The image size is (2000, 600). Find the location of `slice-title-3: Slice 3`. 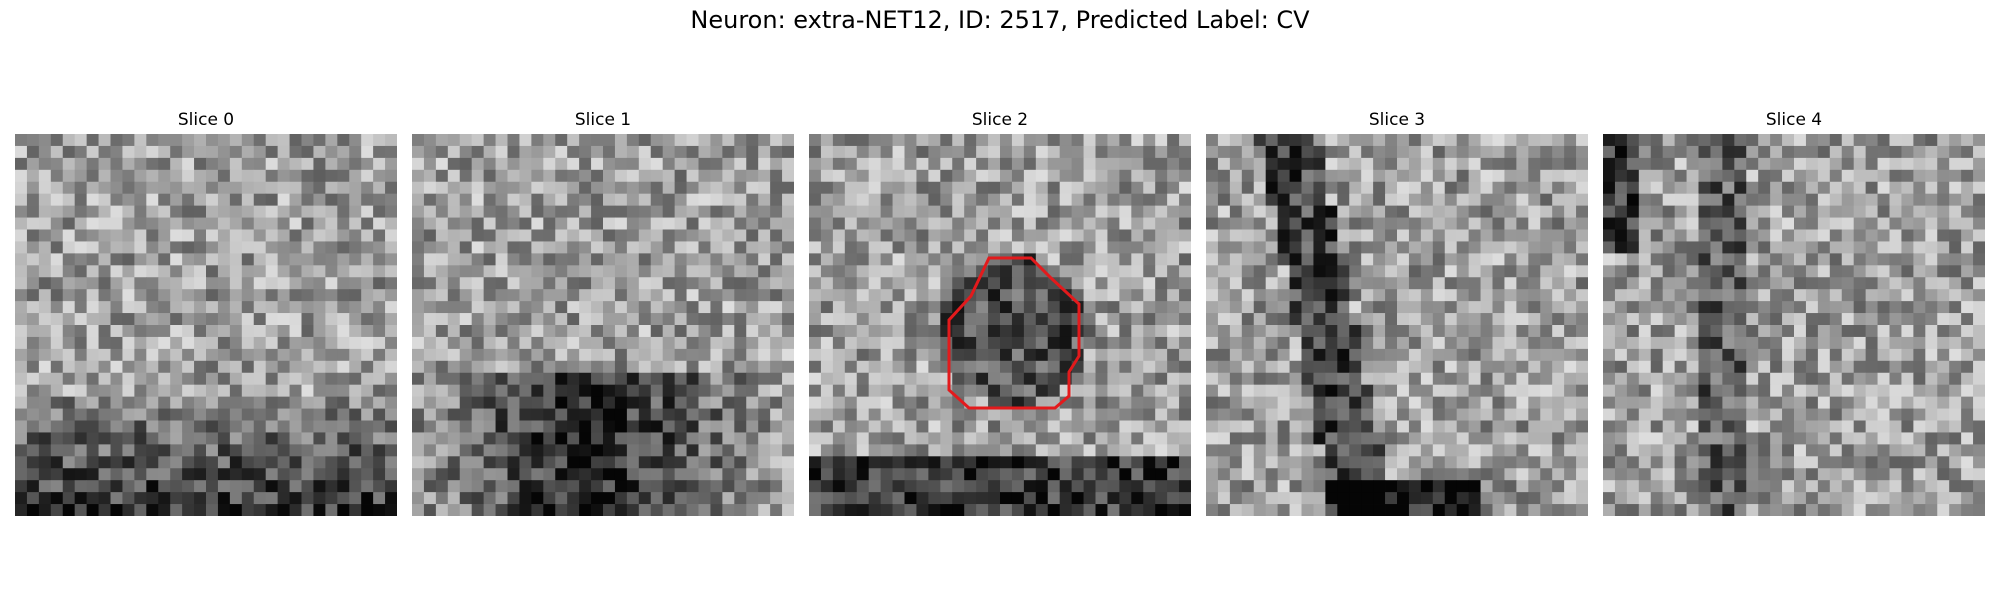

slice-title-3: Slice 3 is located at coordinates (1397, 120).